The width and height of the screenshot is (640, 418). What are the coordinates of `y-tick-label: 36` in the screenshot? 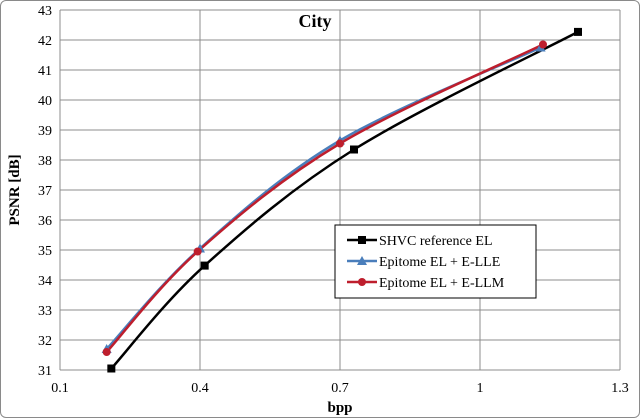 It's located at (45, 221).